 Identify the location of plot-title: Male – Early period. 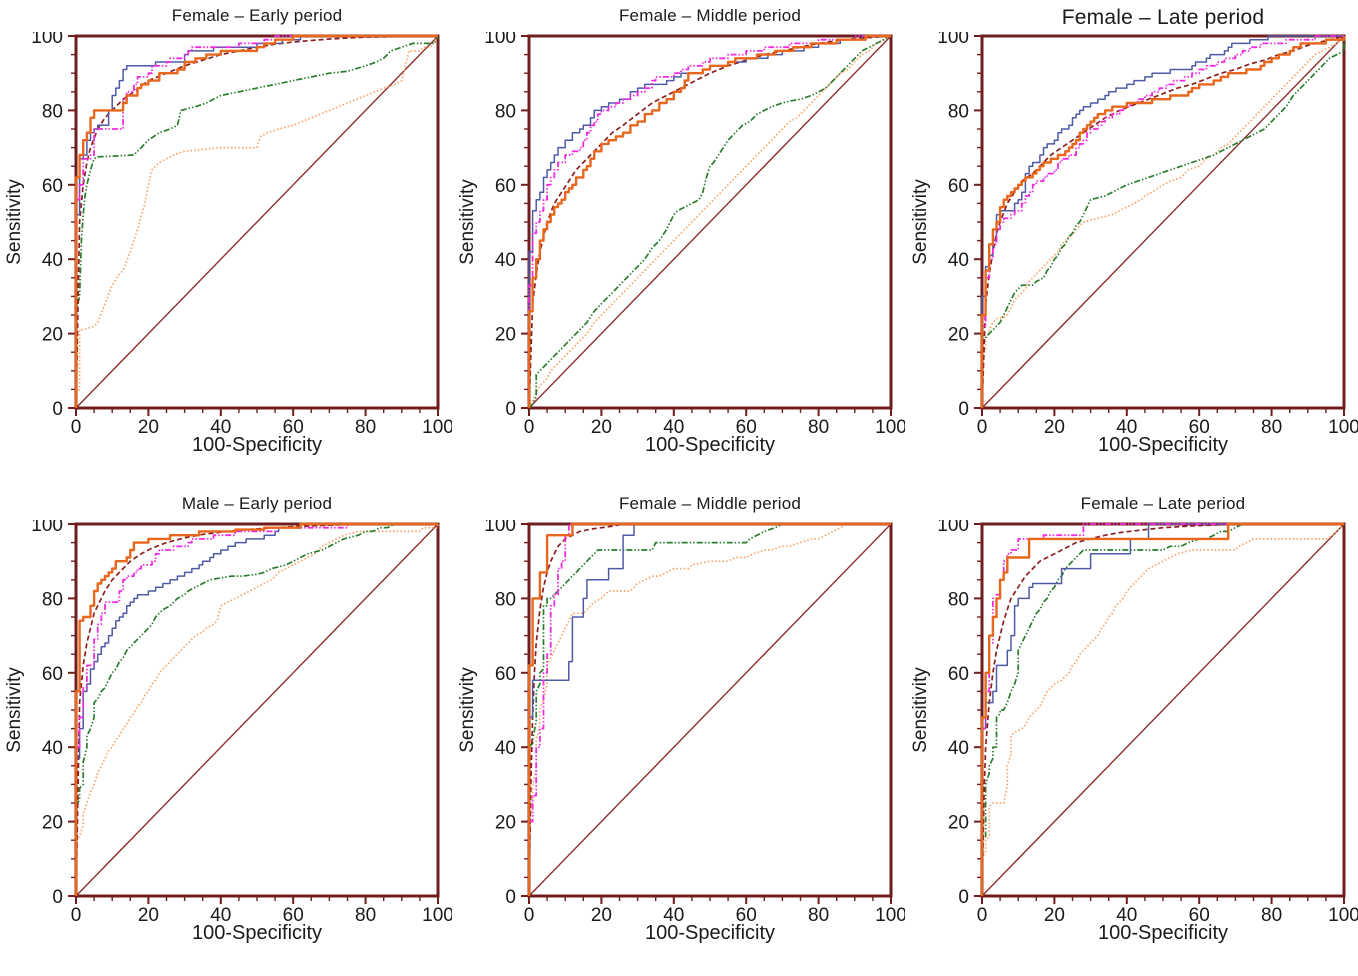
(257, 503).